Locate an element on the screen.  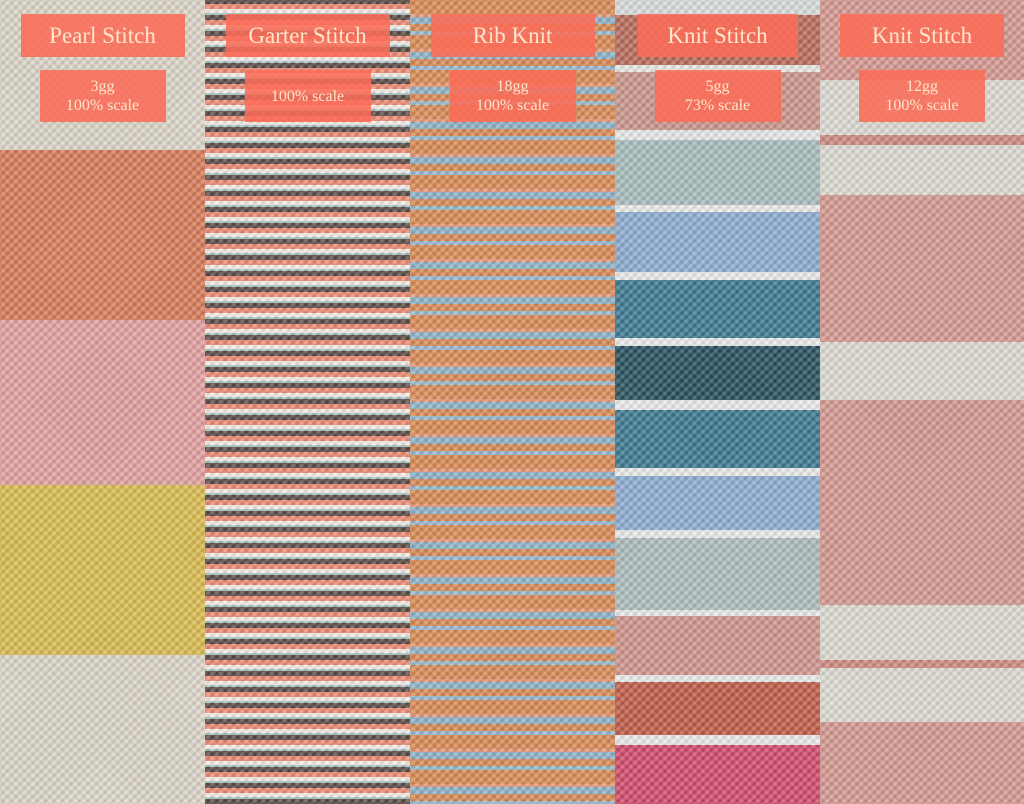
swatch-info: 3gg 100% scale is located at coordinates (102, 96).